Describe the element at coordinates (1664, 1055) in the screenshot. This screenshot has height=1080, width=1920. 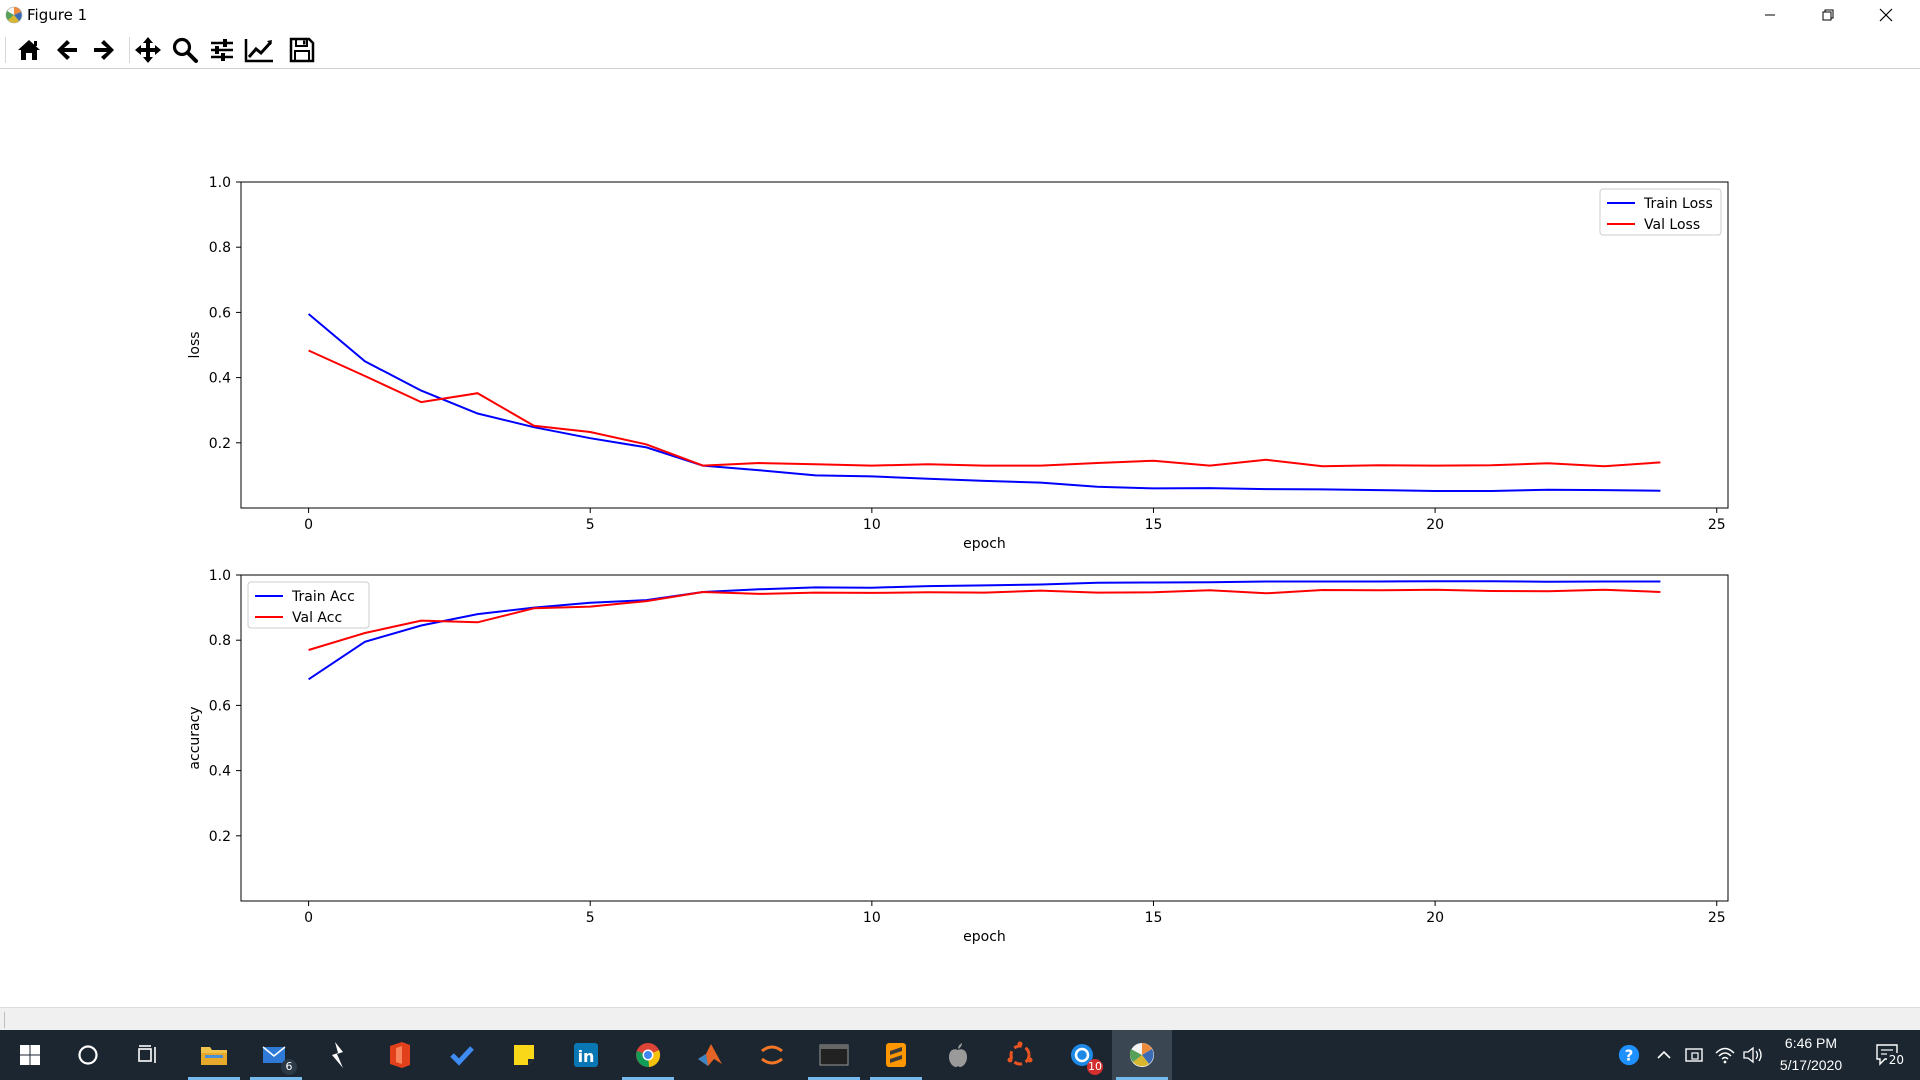
I see `show-hidden-icons-button` at that location.